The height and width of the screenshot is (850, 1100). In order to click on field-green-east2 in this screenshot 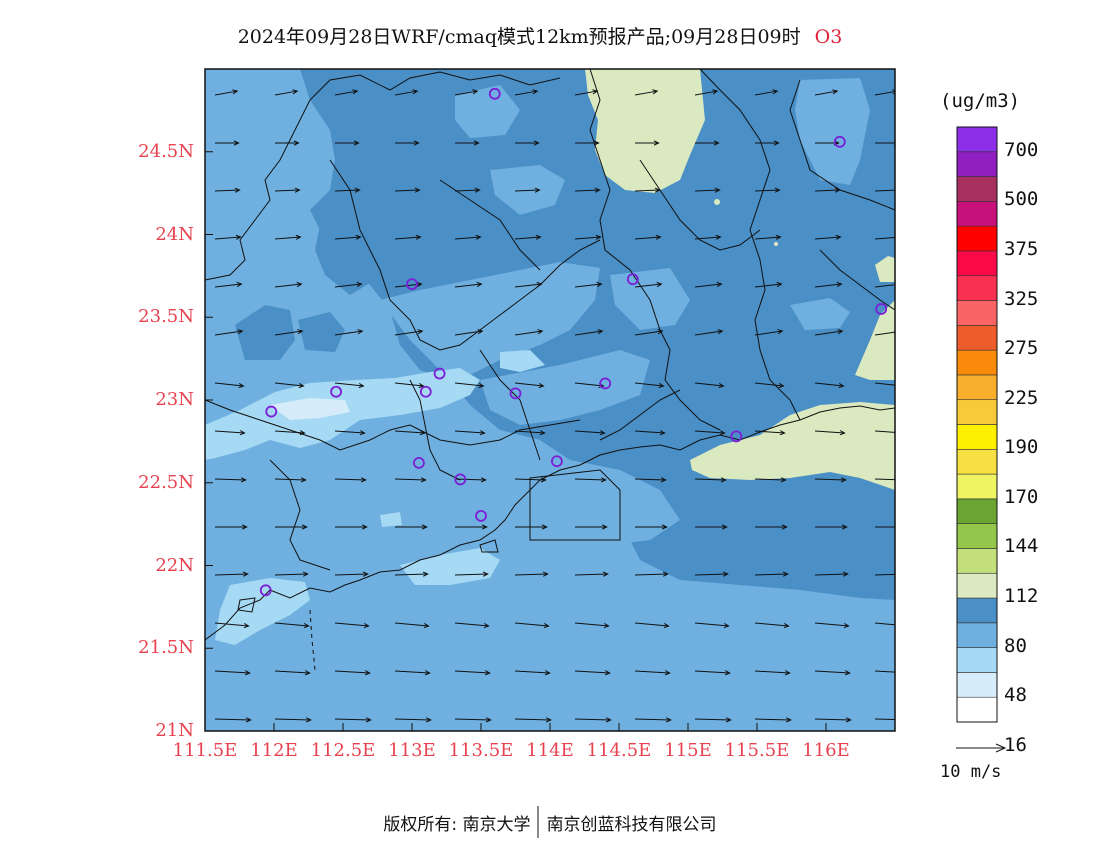, I will do `click(875, 340)`.